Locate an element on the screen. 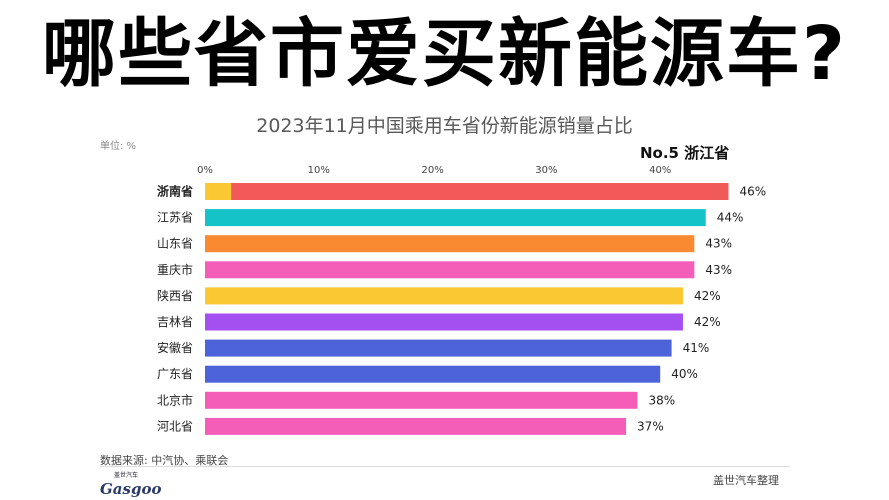 The width and height of the screenshot is (889, 500). source-note: 数据来源: 中汽协、乘联会 is located at coordinates (164, 460).